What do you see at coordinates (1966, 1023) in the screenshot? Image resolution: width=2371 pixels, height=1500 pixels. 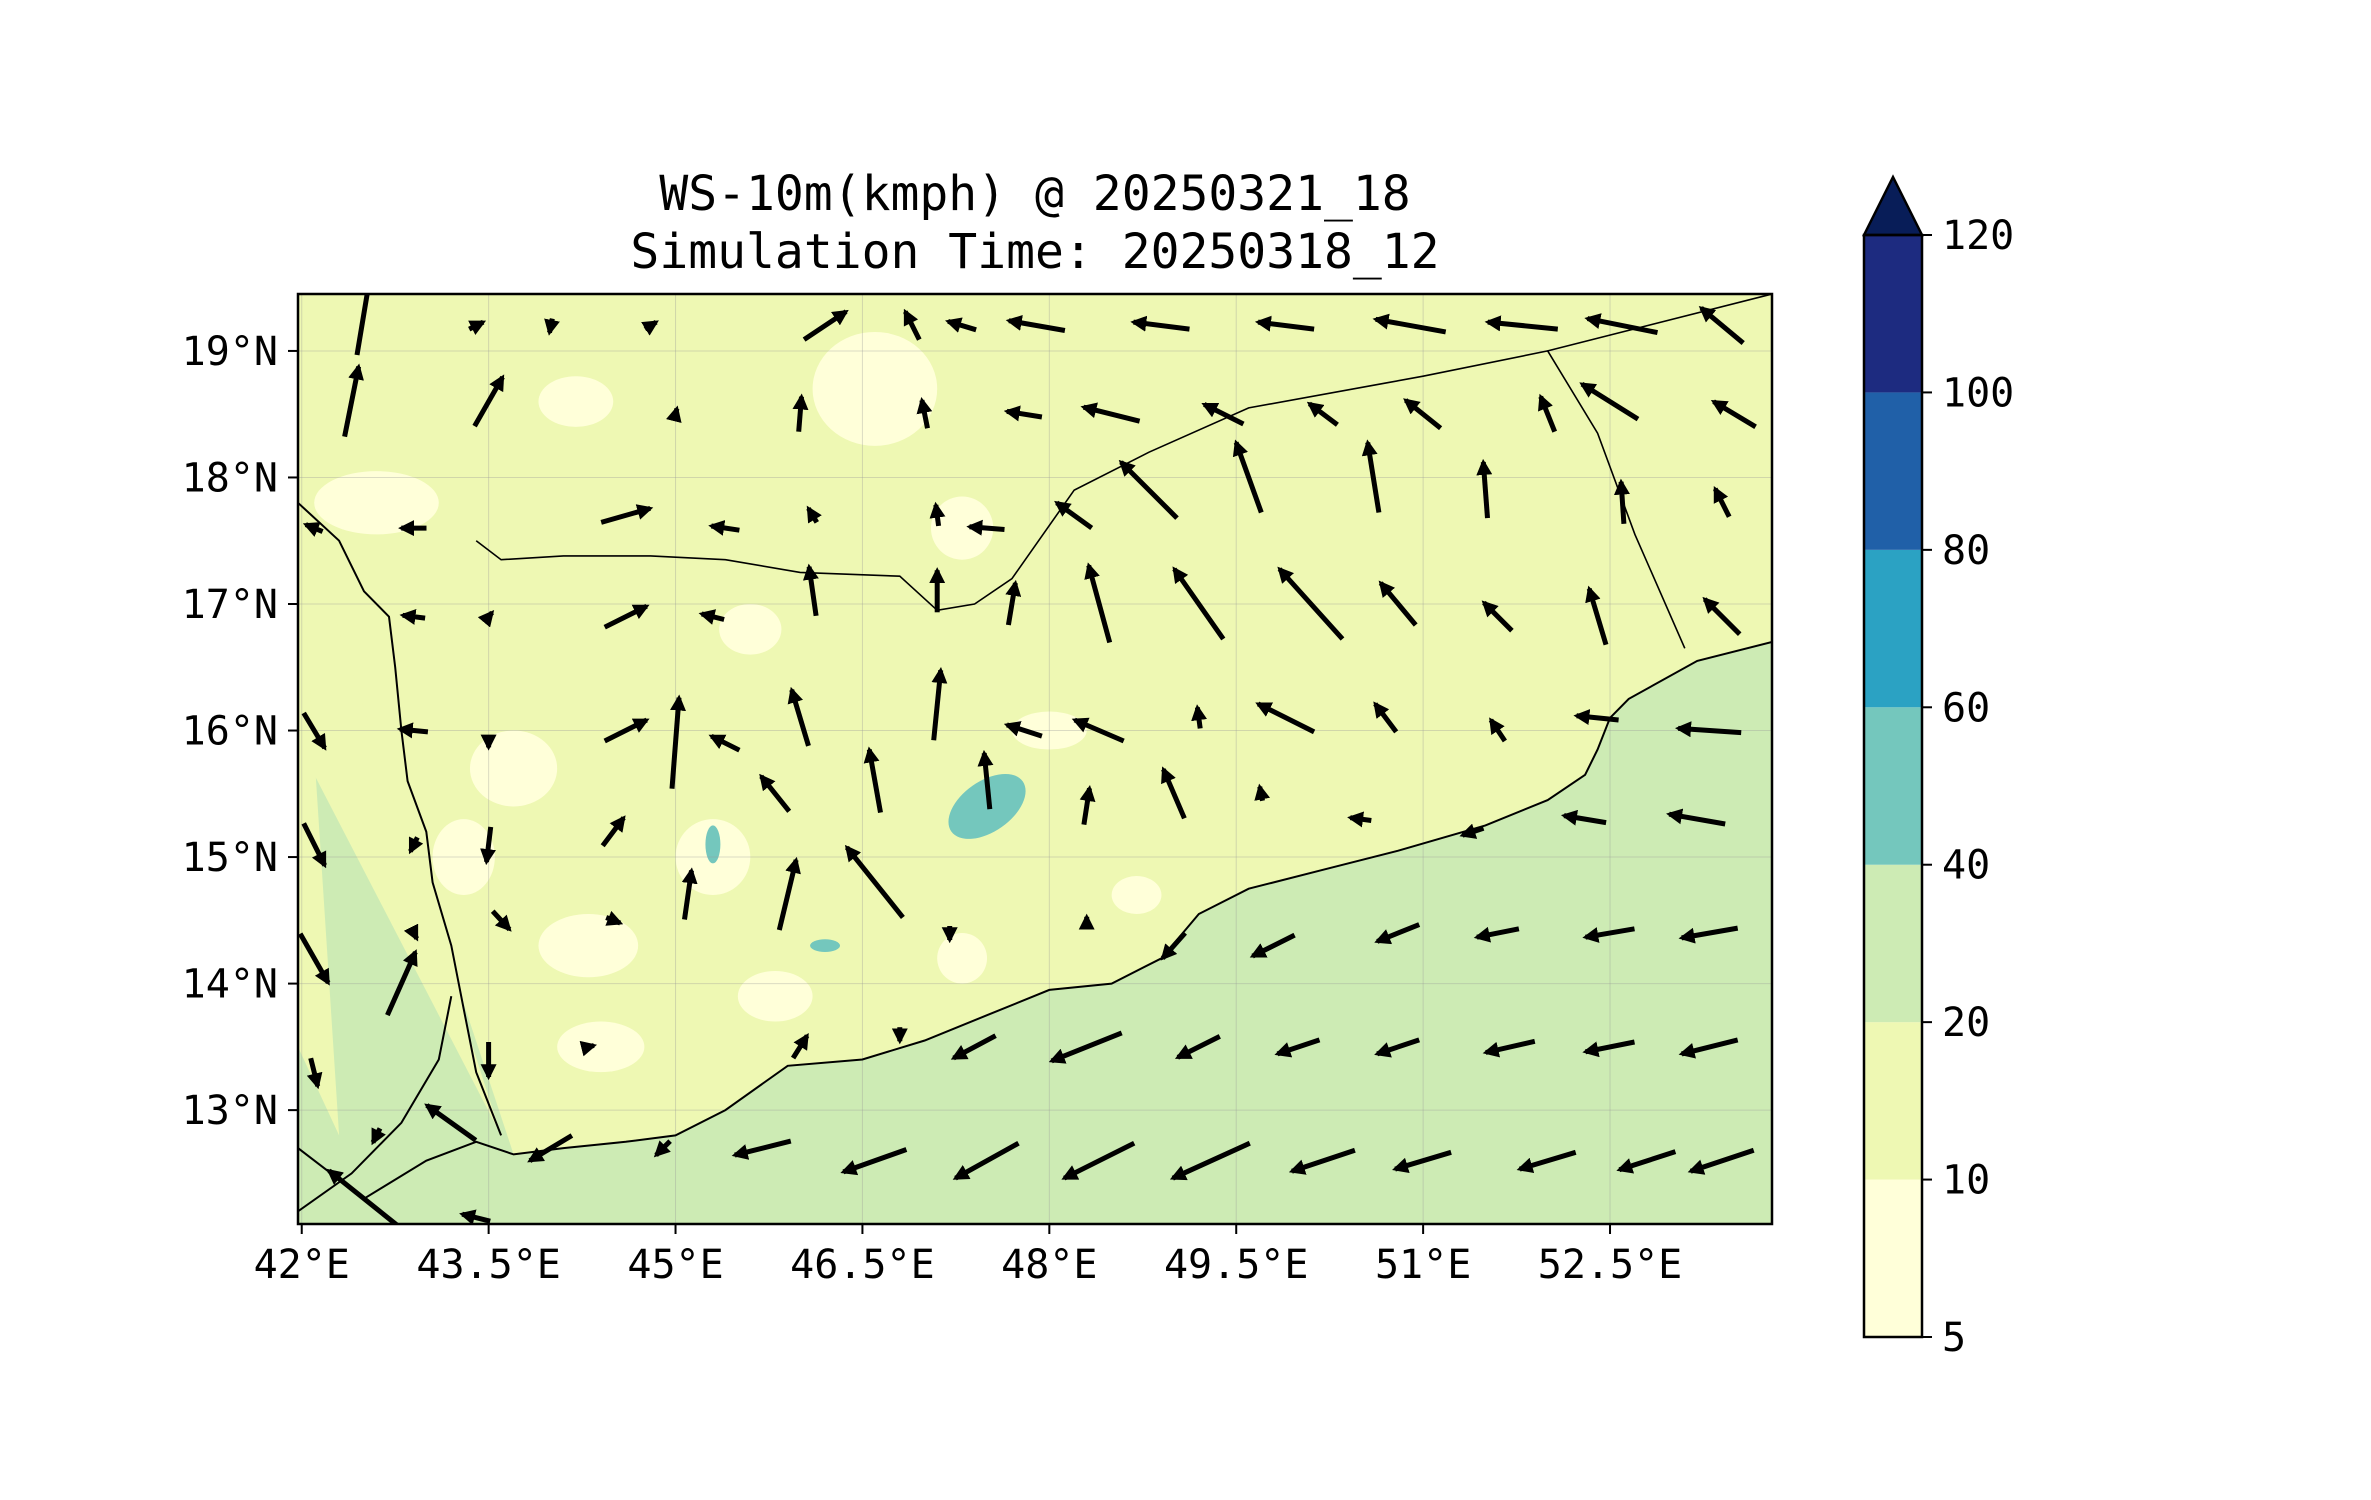 I see `colorbar-tick-label: 20` at bounding box center [1966, 1023].